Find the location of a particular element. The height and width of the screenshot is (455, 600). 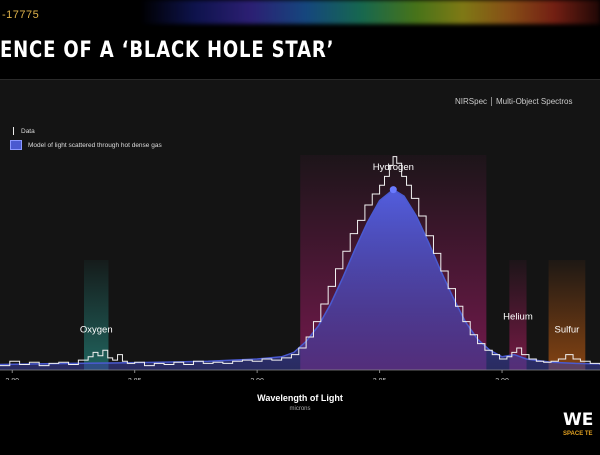

object-id: -17775 is located at coordinates (21, 15).